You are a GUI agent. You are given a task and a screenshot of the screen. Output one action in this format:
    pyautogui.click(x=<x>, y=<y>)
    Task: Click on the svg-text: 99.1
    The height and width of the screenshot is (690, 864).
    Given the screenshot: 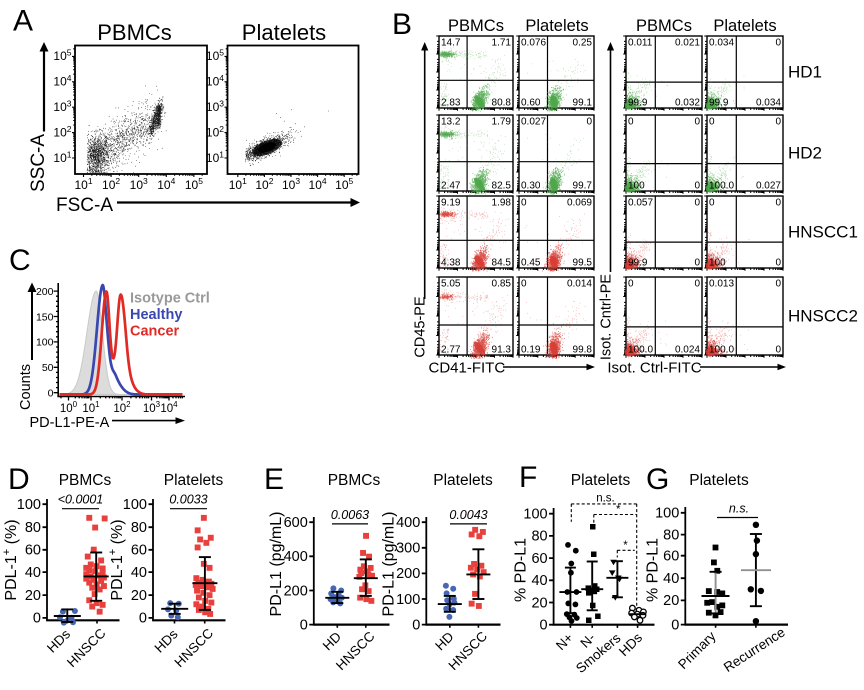 What is the action you would take?
    pyautogui.click(x=583, y=103)
    